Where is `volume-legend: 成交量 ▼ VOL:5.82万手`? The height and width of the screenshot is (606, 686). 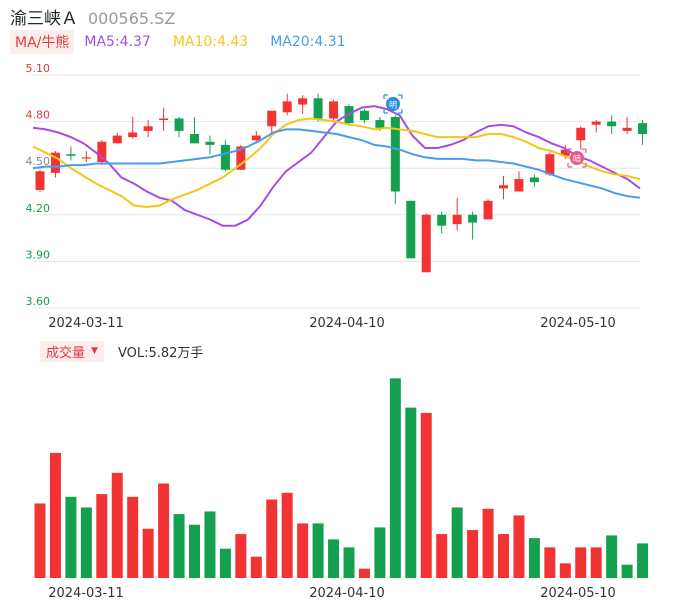
volume-legend: 成交量 ▼ VOL:5.82万手 is located at coordinates (122, 351).